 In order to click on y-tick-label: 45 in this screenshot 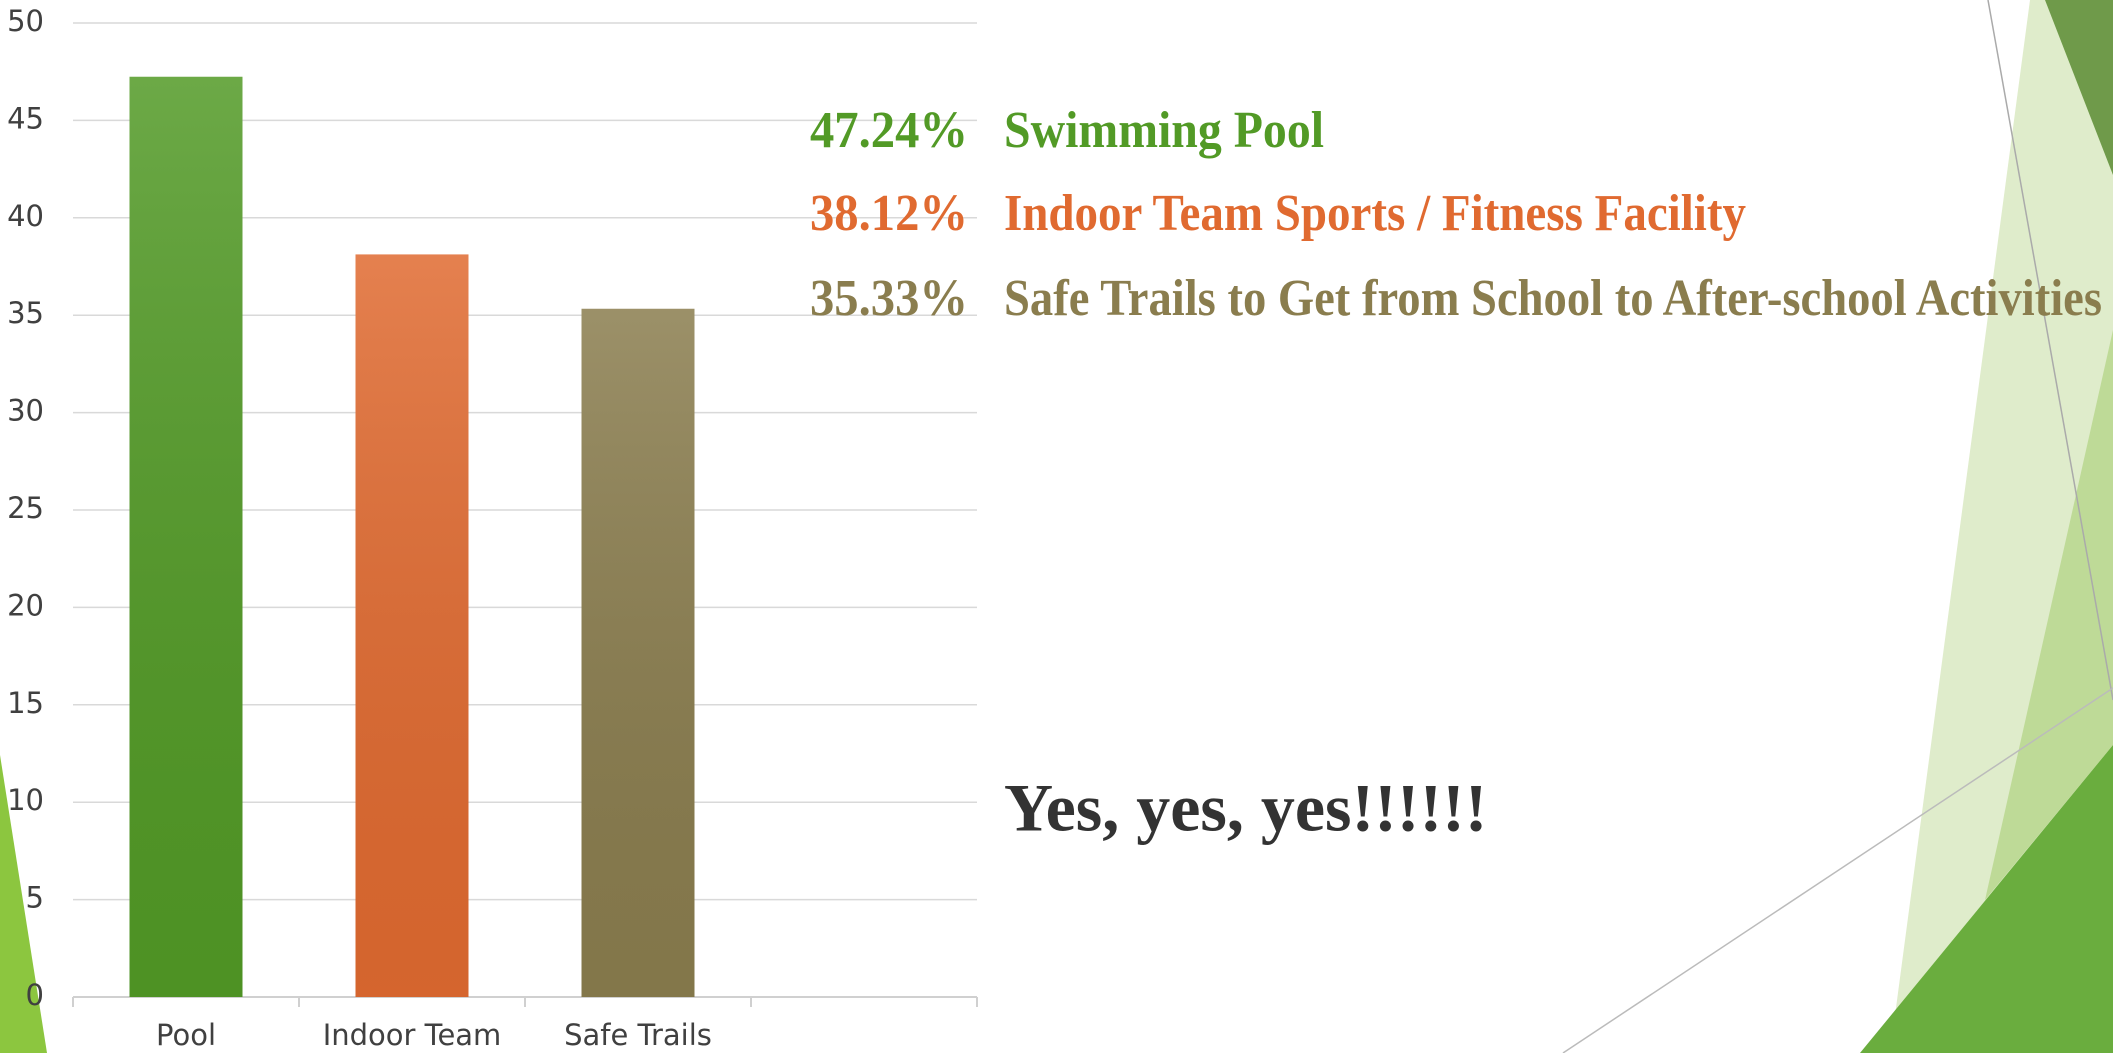, I will do `click(25, 118)`.